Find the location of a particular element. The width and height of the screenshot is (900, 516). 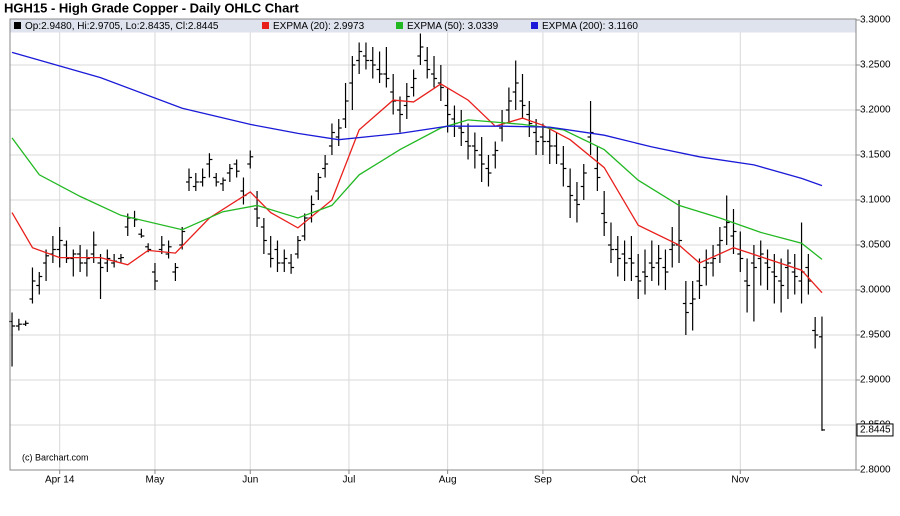

x-tick-label: Jun is located at coordinates (250, 480).